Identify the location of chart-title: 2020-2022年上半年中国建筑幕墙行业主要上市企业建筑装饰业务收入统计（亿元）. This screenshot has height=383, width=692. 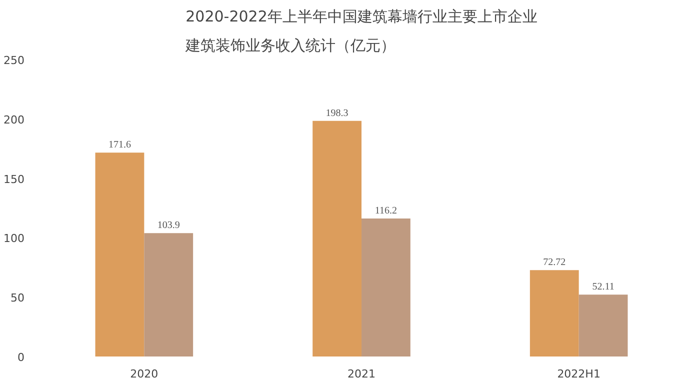
(361, 31).